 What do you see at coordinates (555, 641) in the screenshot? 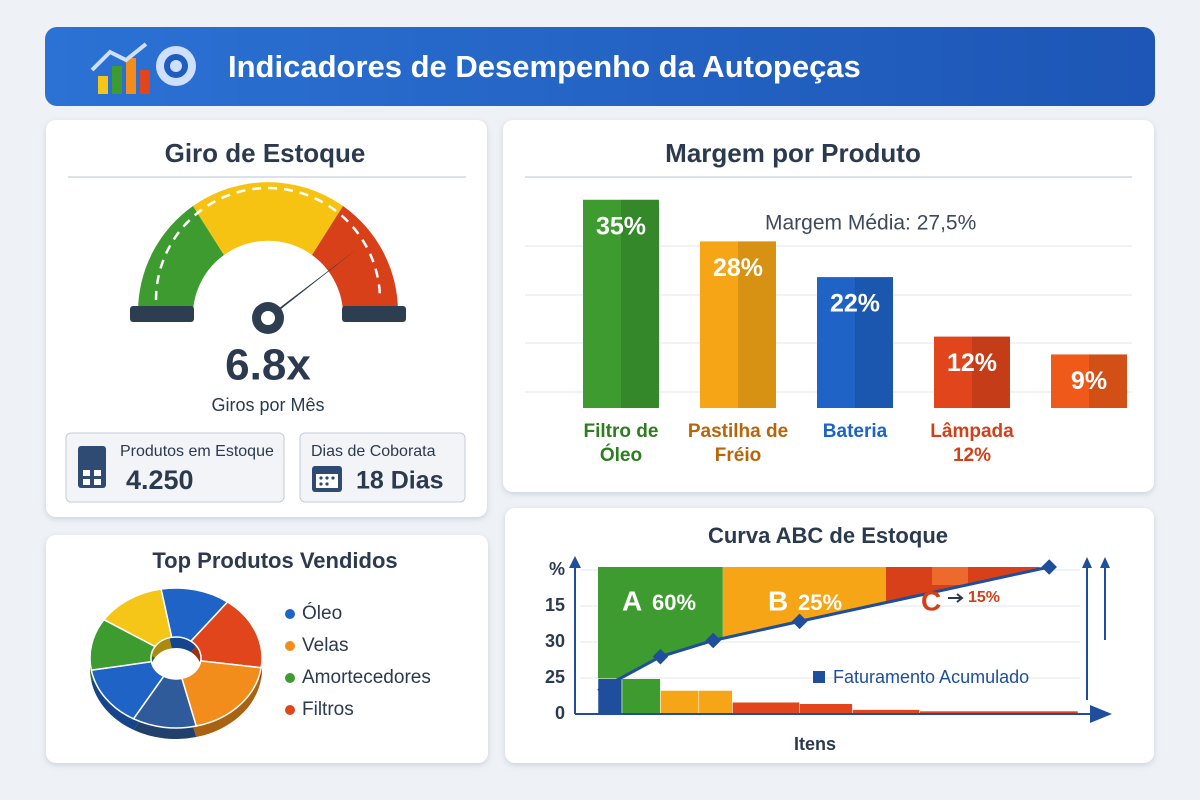
I see `y-tick-label: 30` at bounding box center [555, 641].